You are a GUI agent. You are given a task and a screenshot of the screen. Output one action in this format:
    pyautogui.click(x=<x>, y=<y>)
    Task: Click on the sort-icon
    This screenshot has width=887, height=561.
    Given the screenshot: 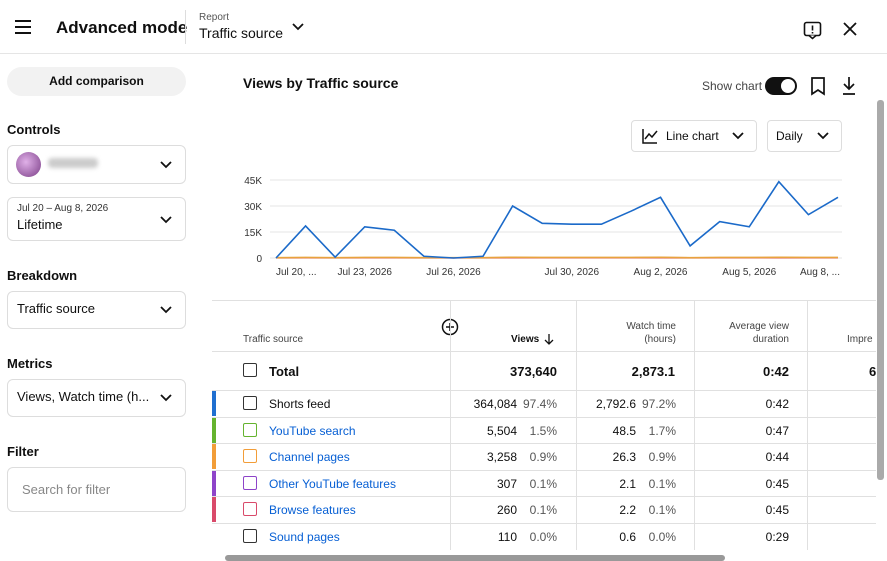 What is the action you would take?
    pyautogui.click(x=549, y=339)
    